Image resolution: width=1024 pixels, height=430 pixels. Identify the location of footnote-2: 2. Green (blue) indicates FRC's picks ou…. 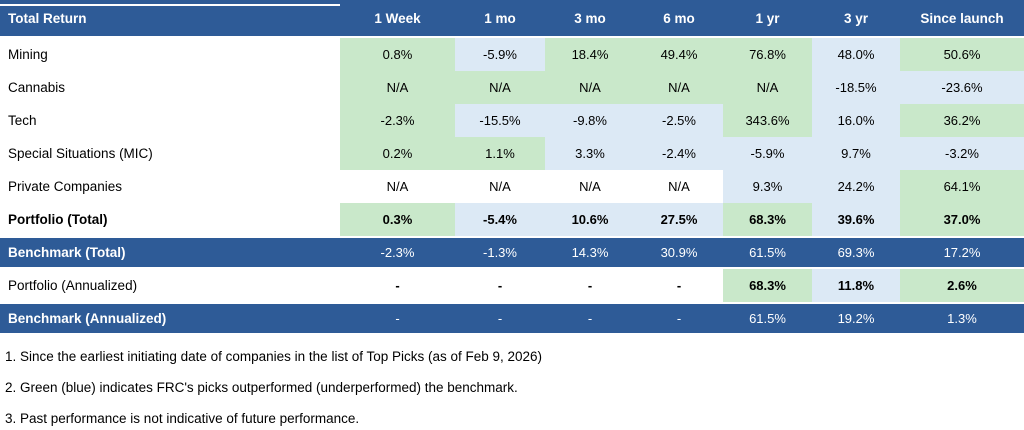
(261, 387).